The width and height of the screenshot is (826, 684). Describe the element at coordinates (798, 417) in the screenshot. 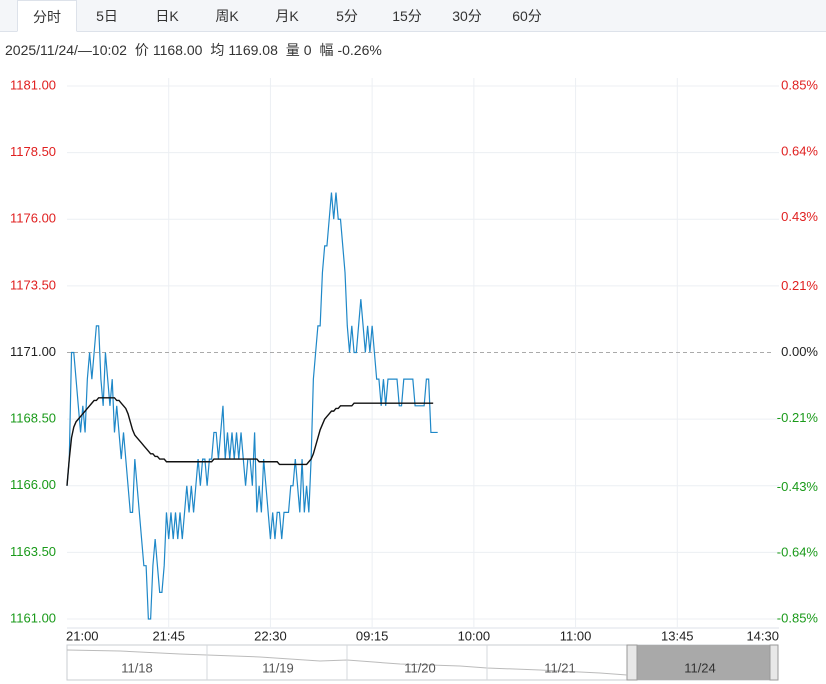

I see `y2-tick-label: -0.21%` at that location.